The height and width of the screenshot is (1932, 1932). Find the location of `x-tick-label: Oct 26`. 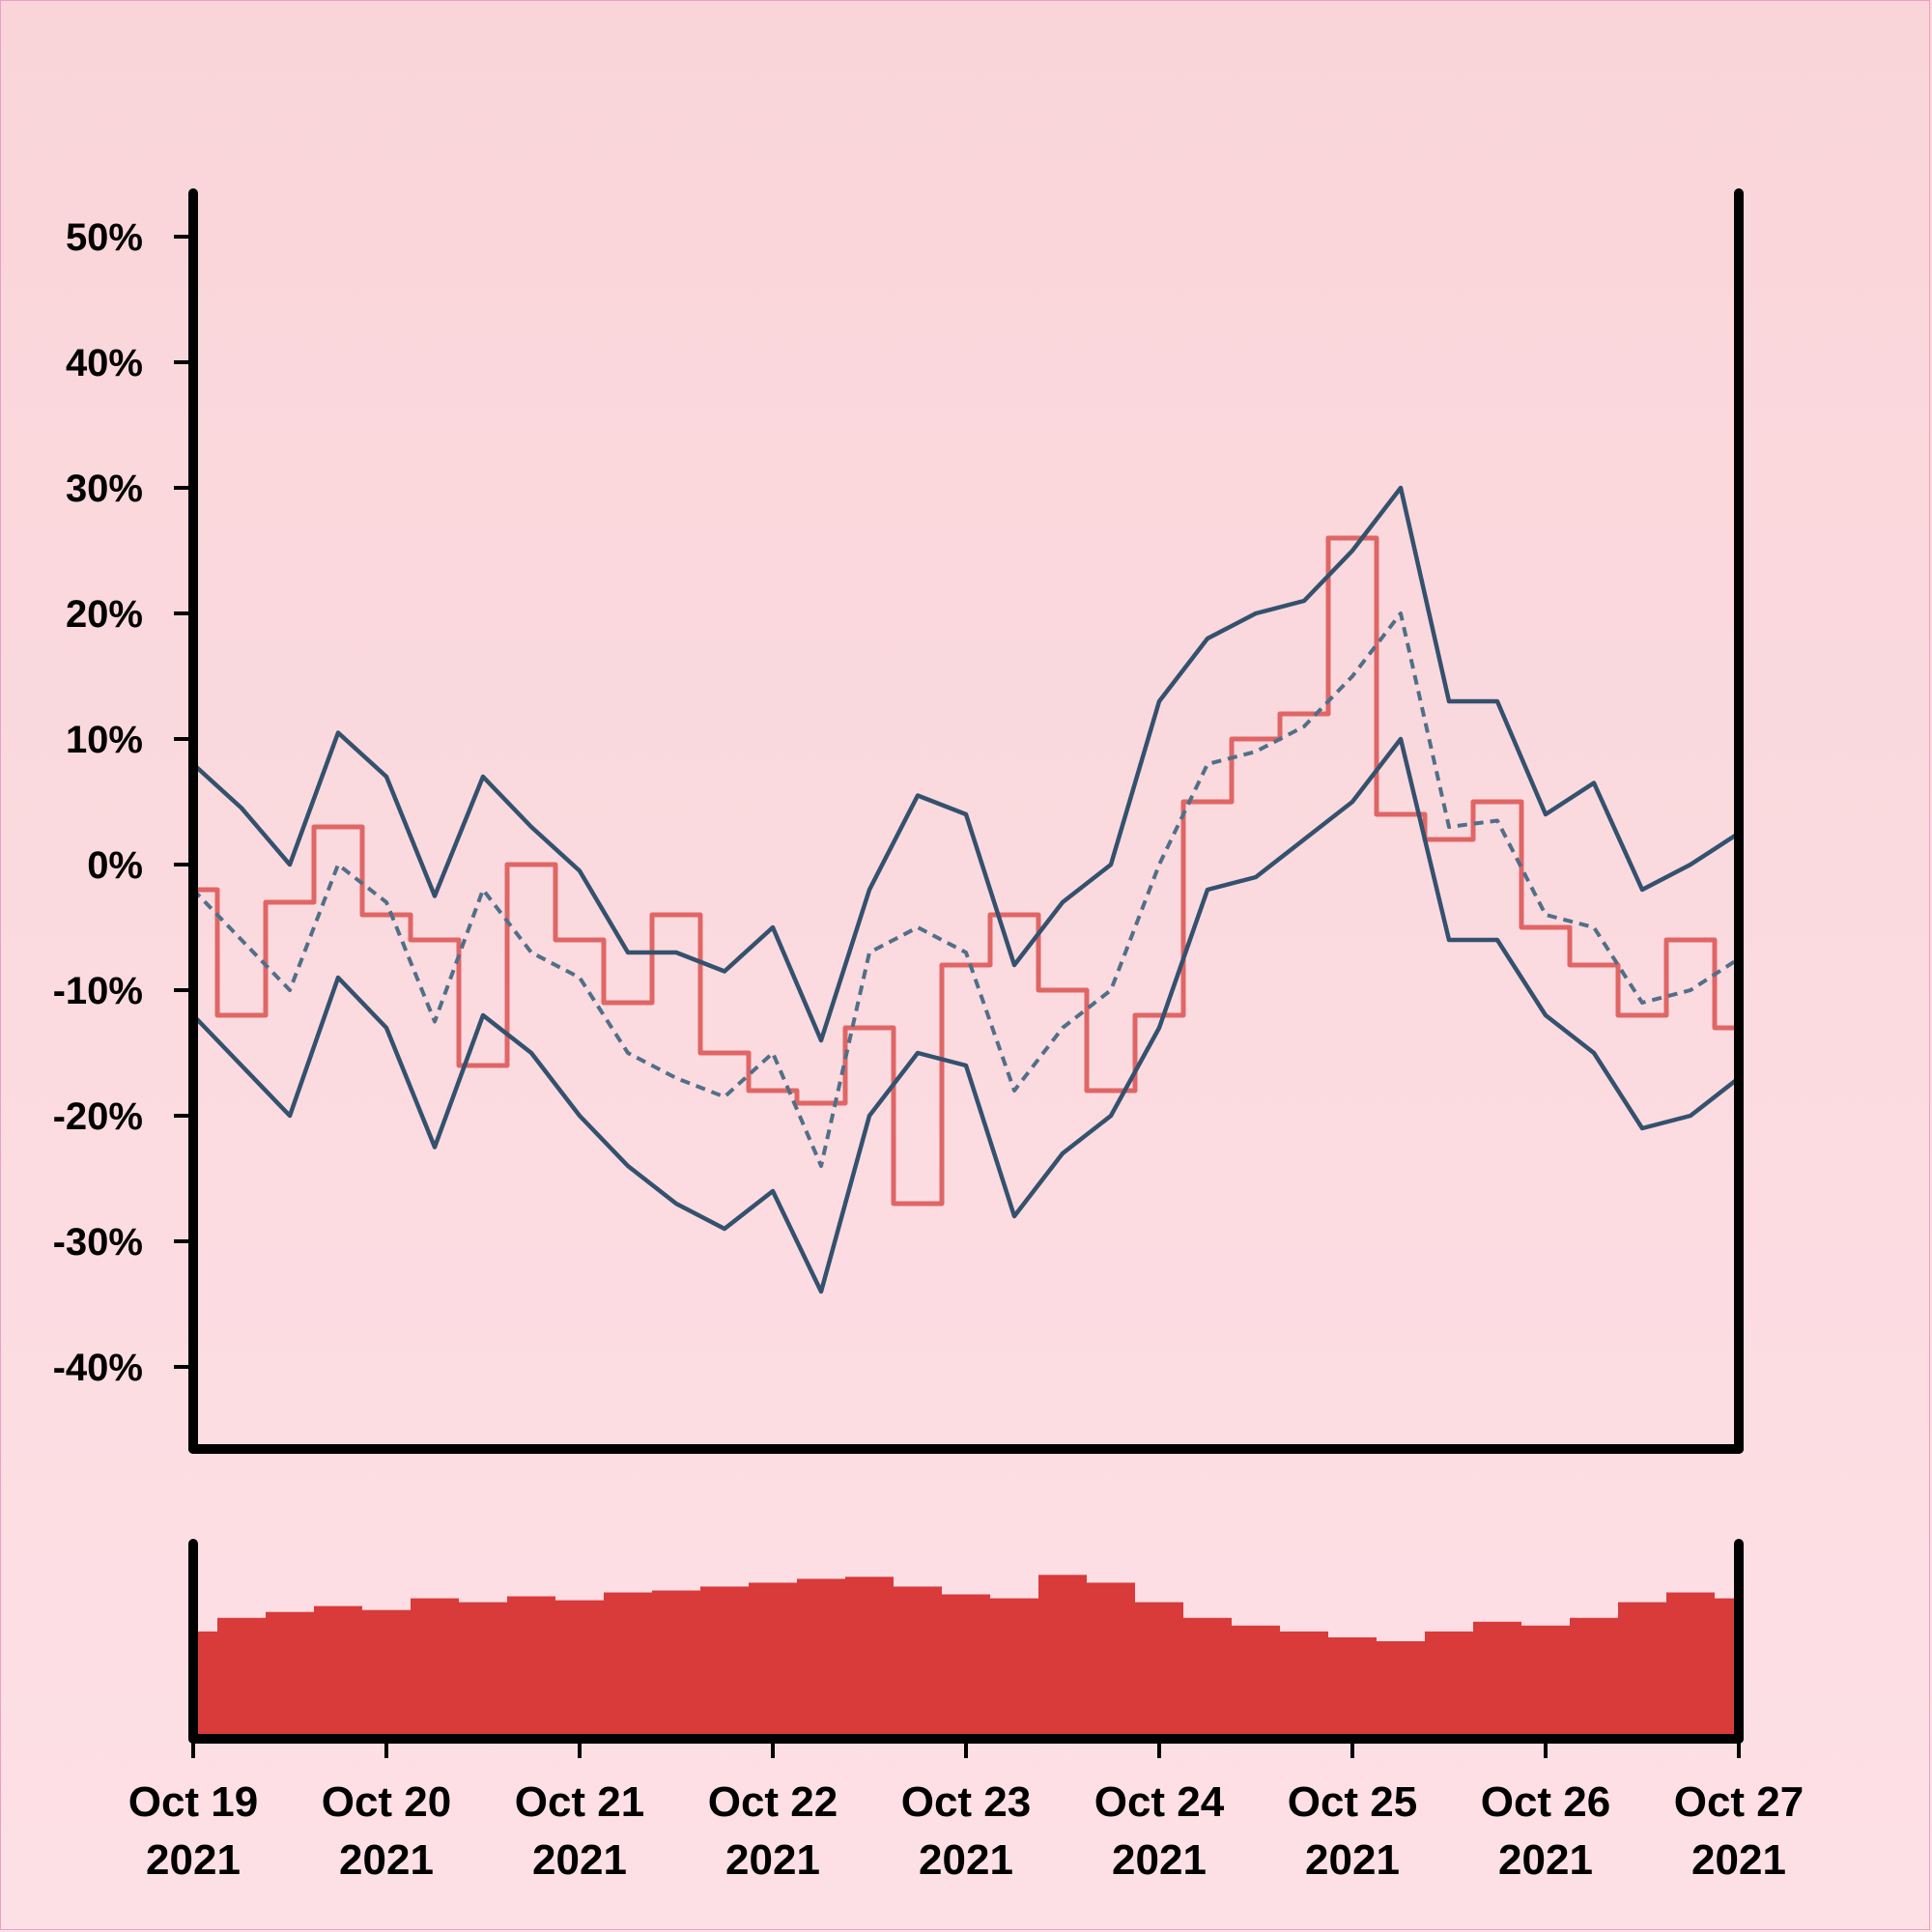

x-tick-label: Oct 26 is located at coordinates (1546, 1802).